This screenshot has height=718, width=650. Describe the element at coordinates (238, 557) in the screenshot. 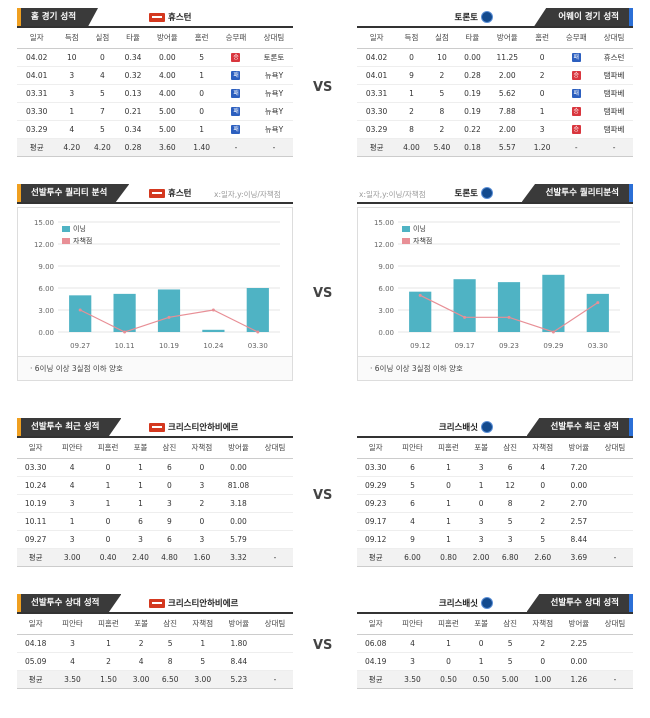

I see `table-cell: 3.32` at that location.